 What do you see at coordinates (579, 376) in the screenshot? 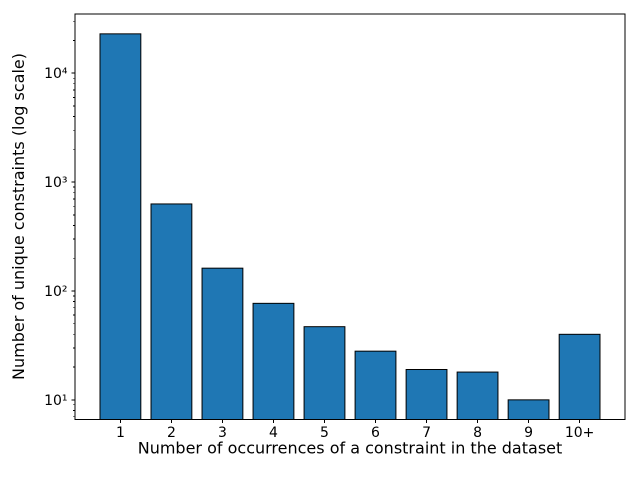
I see `bar-10+` at bounding box center [579, 376].